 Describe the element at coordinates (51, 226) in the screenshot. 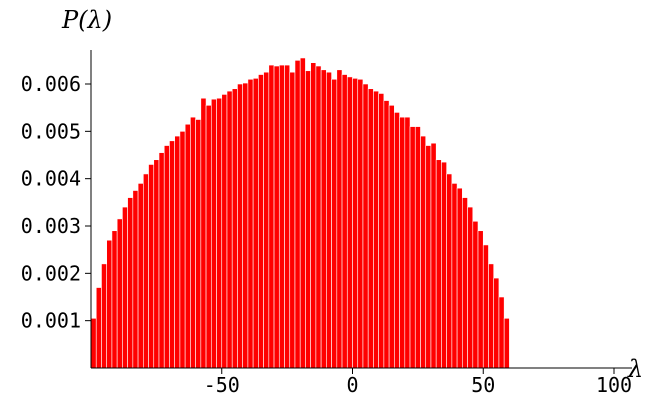

I see `y-tick-label: 0.003` at that location.